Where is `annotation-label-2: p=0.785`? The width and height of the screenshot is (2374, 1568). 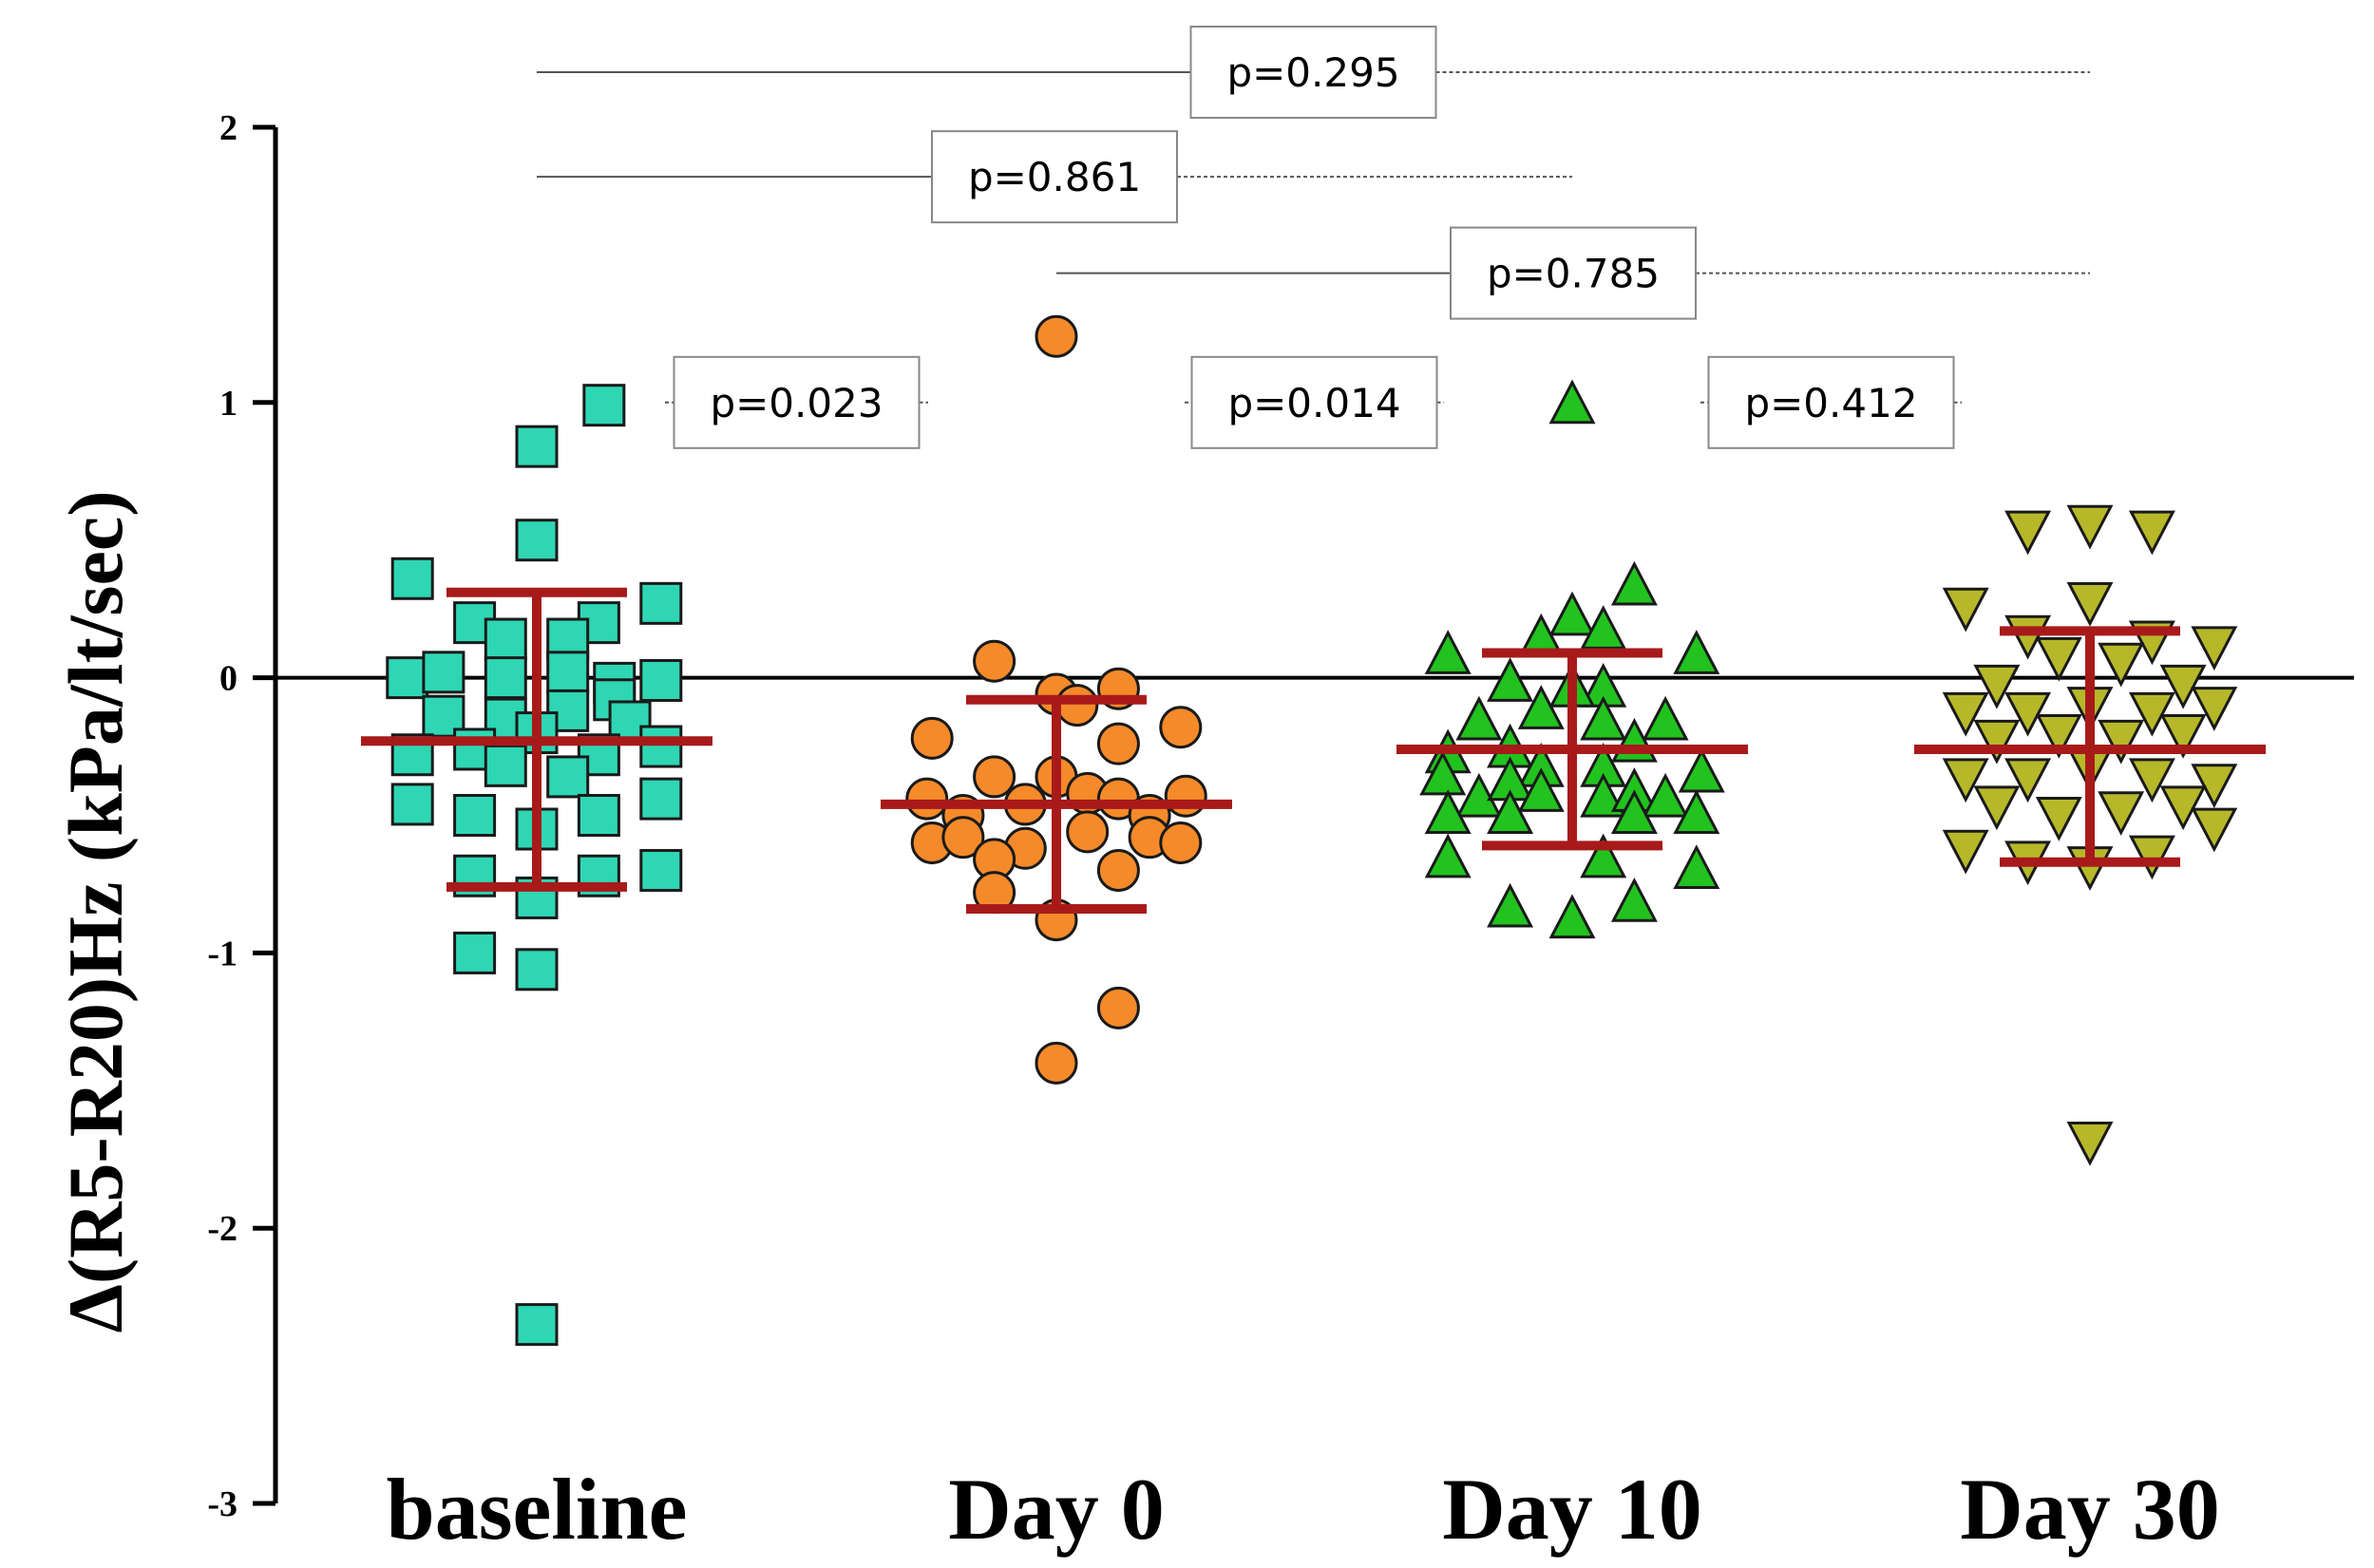 annotation-label-2: p=0.785 is located at coordinates (1573, 274).